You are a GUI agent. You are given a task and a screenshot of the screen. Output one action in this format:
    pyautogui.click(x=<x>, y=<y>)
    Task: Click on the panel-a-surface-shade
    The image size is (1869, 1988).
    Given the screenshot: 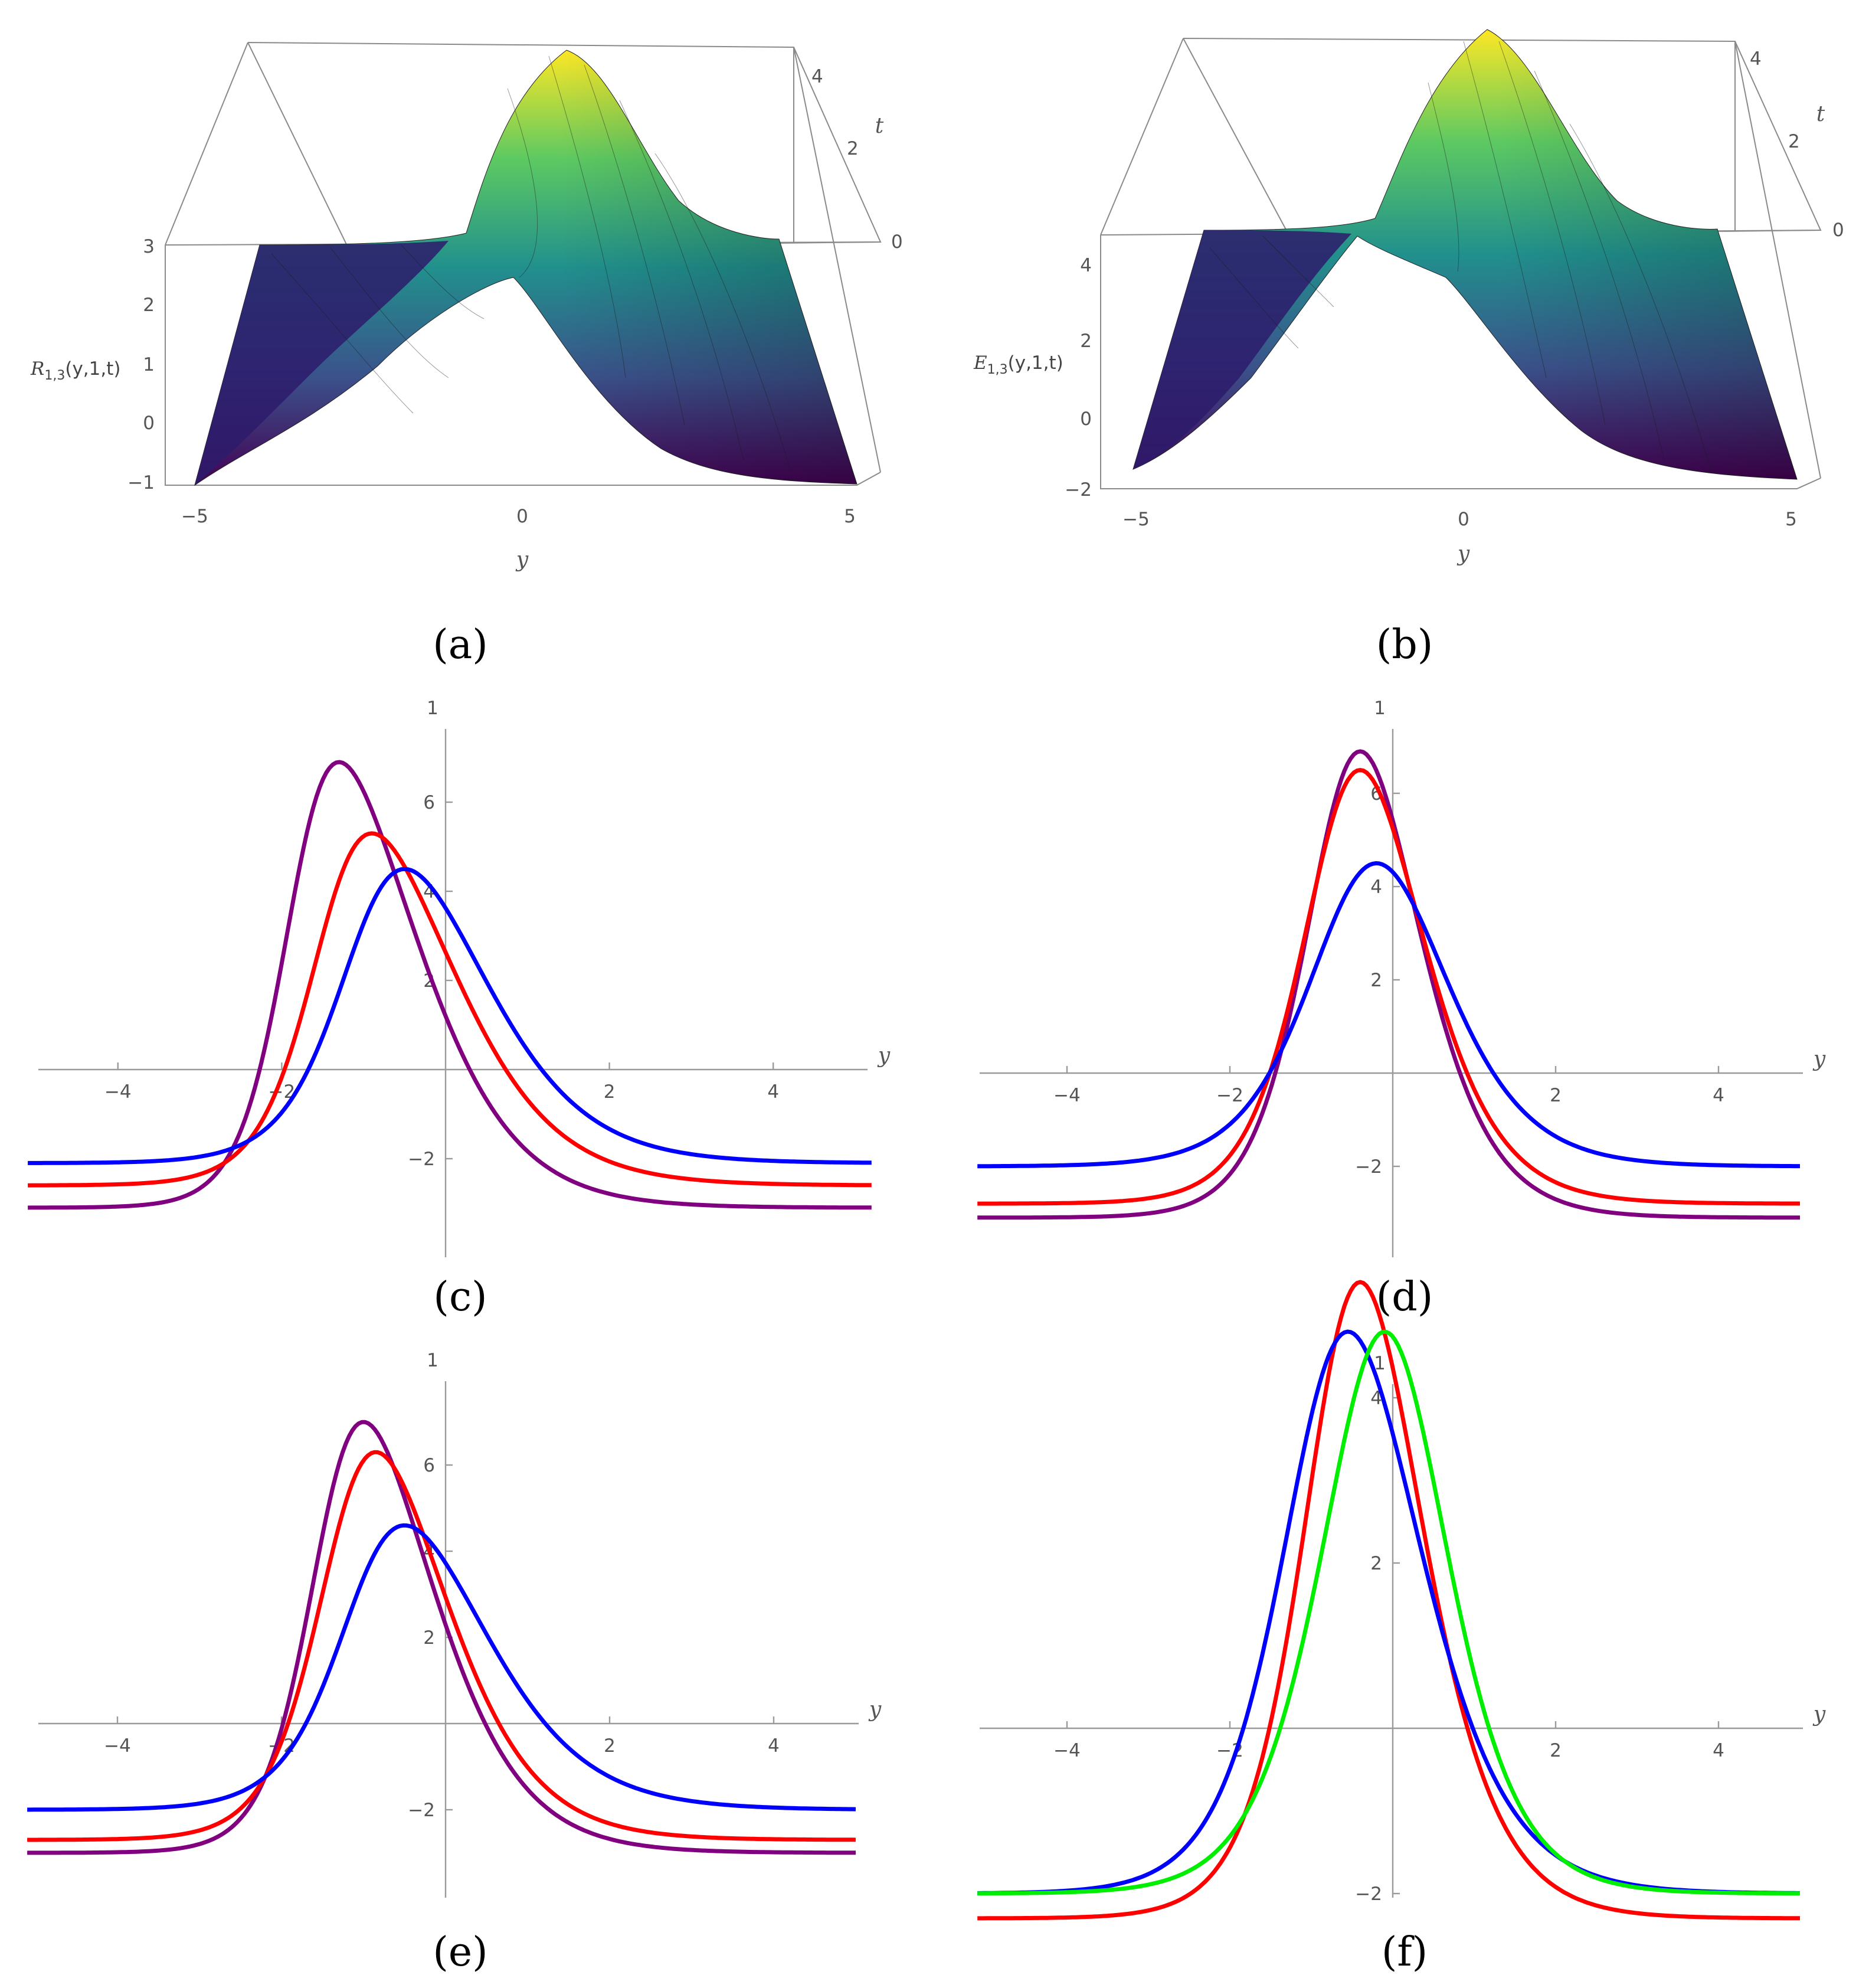 What is the action you would take?
    pyautogui.click(x=526, y=267)
    